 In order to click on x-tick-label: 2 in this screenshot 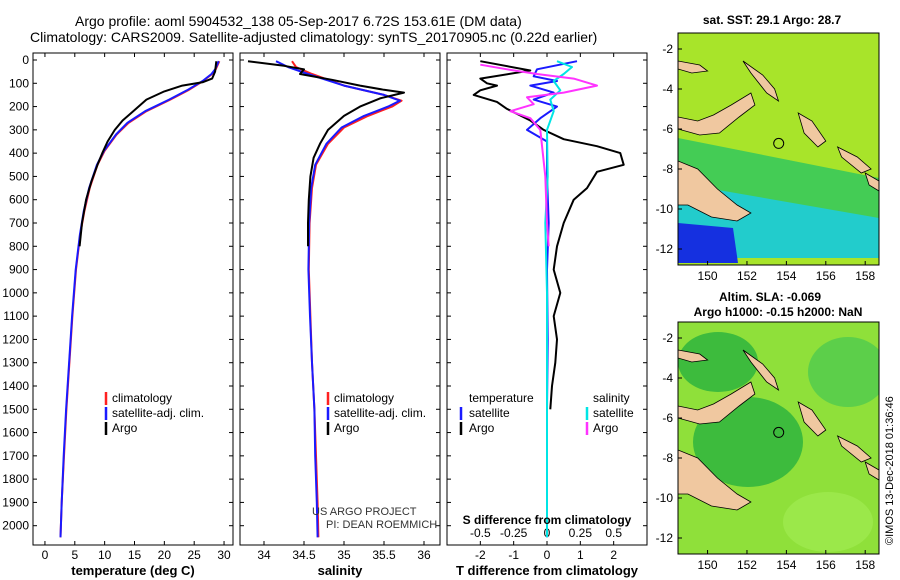, I will do `click(613, 555)`.